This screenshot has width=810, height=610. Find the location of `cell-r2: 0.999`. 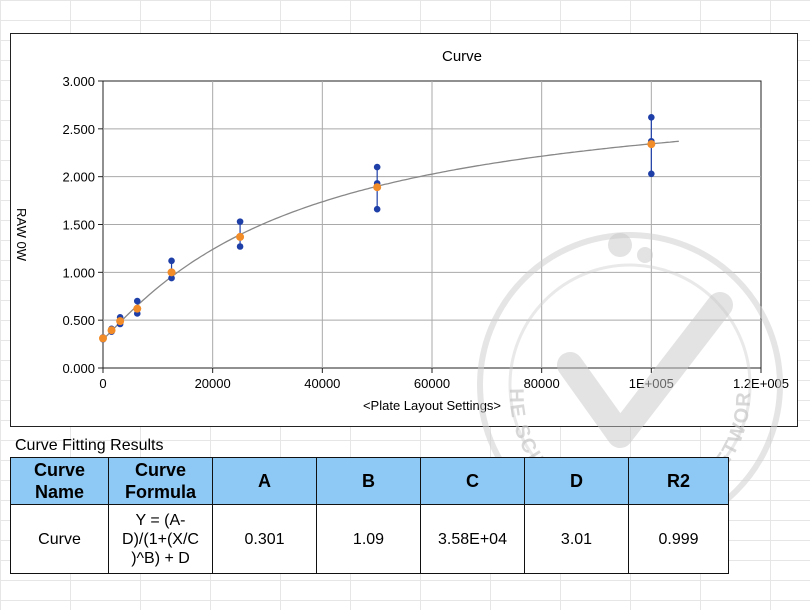

cell-r2: 0.999 is located at coordinates (678, 539).